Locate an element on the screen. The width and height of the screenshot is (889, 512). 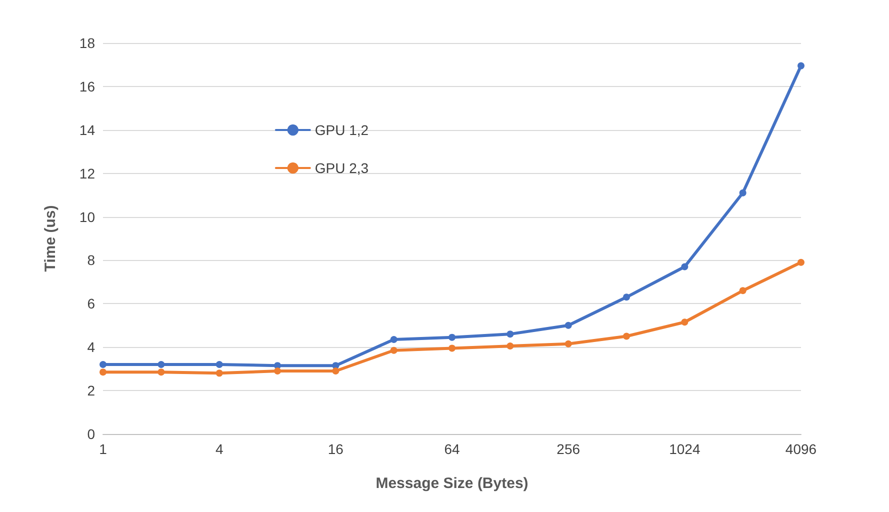
x-tick-label: 64 is located at coordinates (452, 449).